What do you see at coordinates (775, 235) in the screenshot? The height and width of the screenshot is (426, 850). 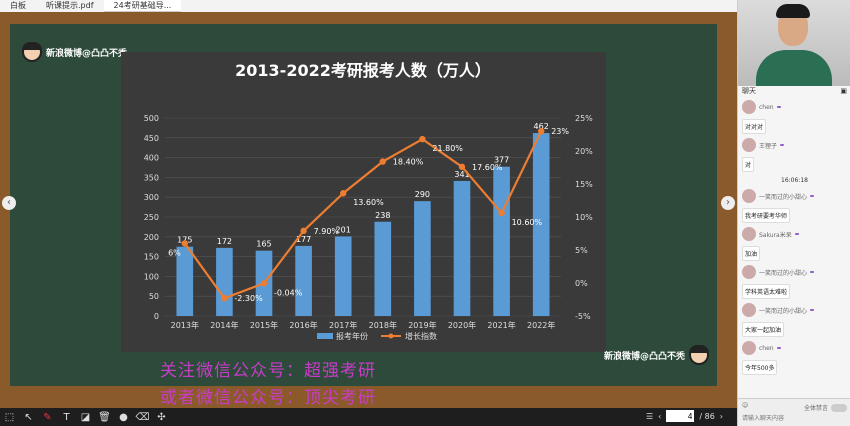 I see `chat-username: Sakura米呆` at bounding box center [775, 235].